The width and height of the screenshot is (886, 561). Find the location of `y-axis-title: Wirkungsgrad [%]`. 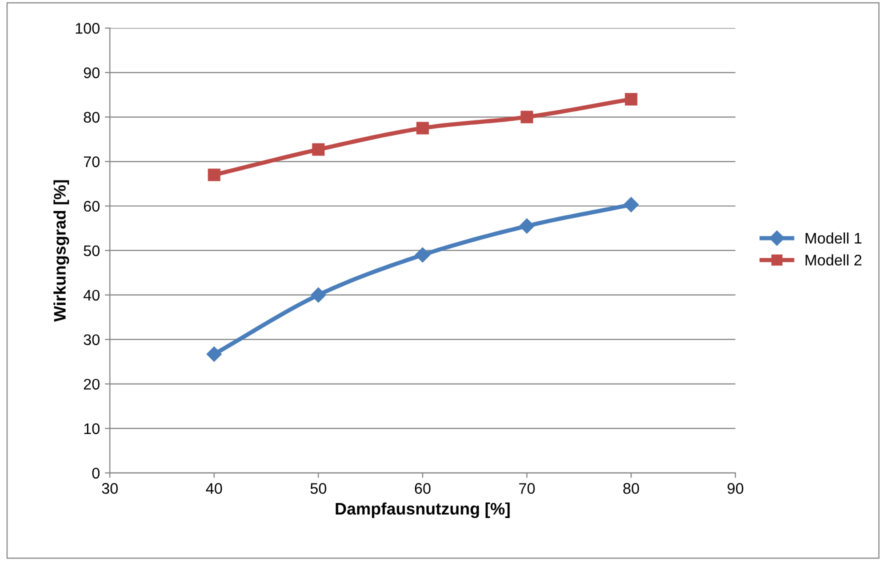

y-axis-title: Wirkungsgrad [%] is located at coordinates (61, 251).